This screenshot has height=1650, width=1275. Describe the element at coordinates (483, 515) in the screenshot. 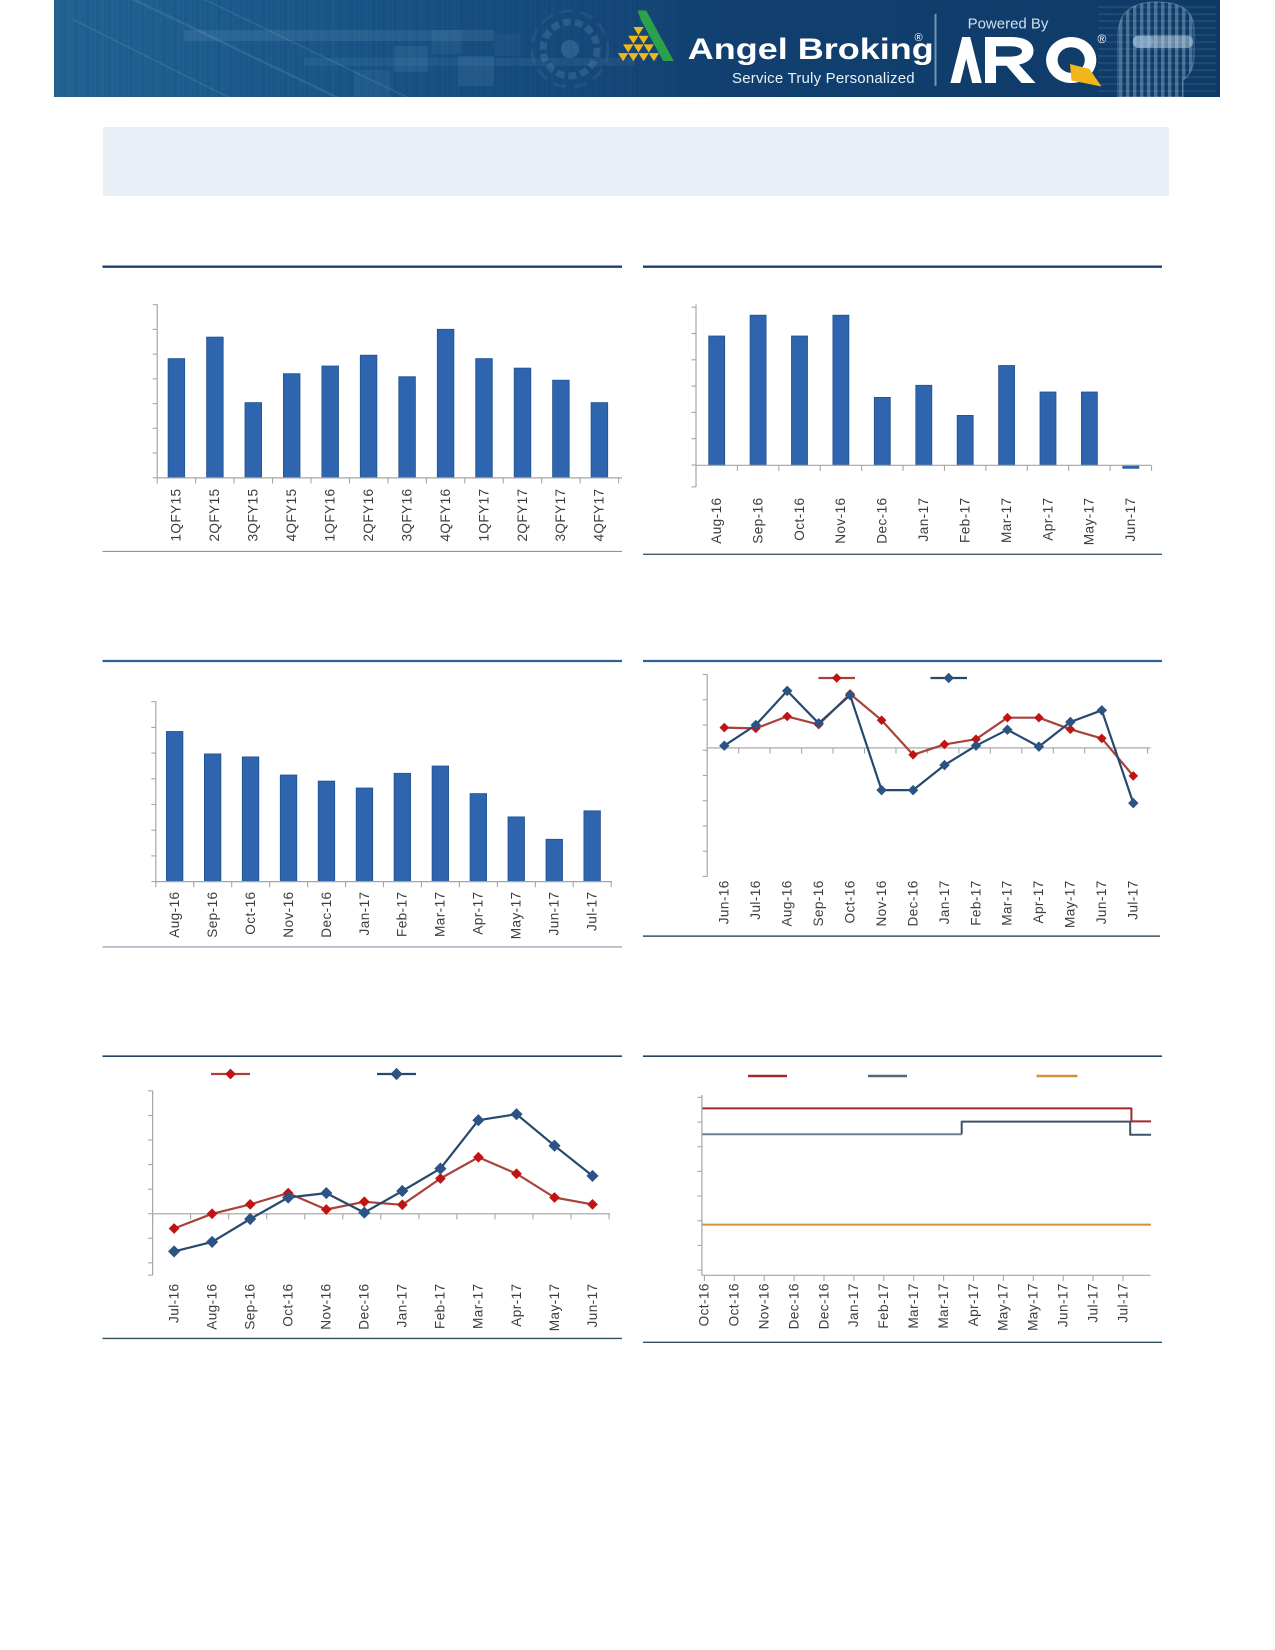

I see `svg-text: 1QFY17` at that location.